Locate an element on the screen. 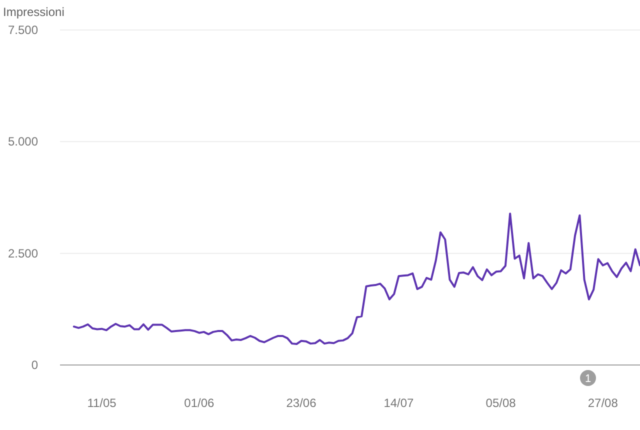  y-tick-label: 2.500 is located at coordinates (23, 253).